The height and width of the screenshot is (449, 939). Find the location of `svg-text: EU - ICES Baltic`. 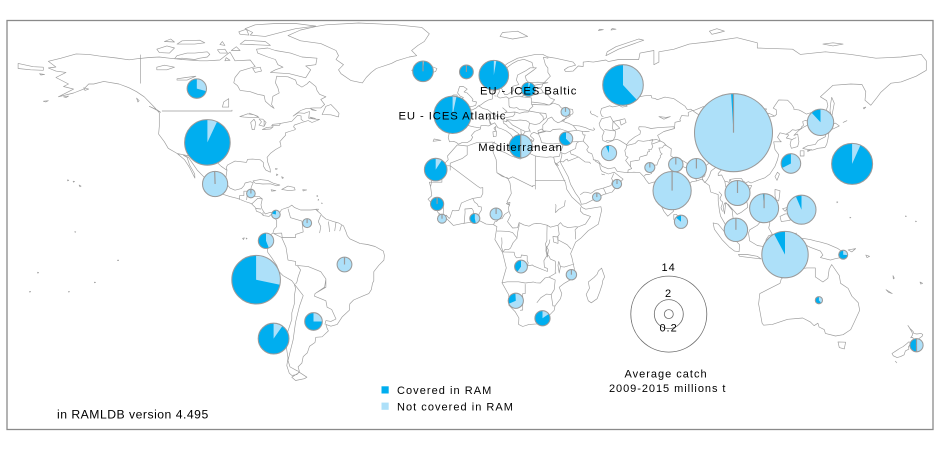

svg-text: EU - ICES Baltic is located at coordinates (528, 92).